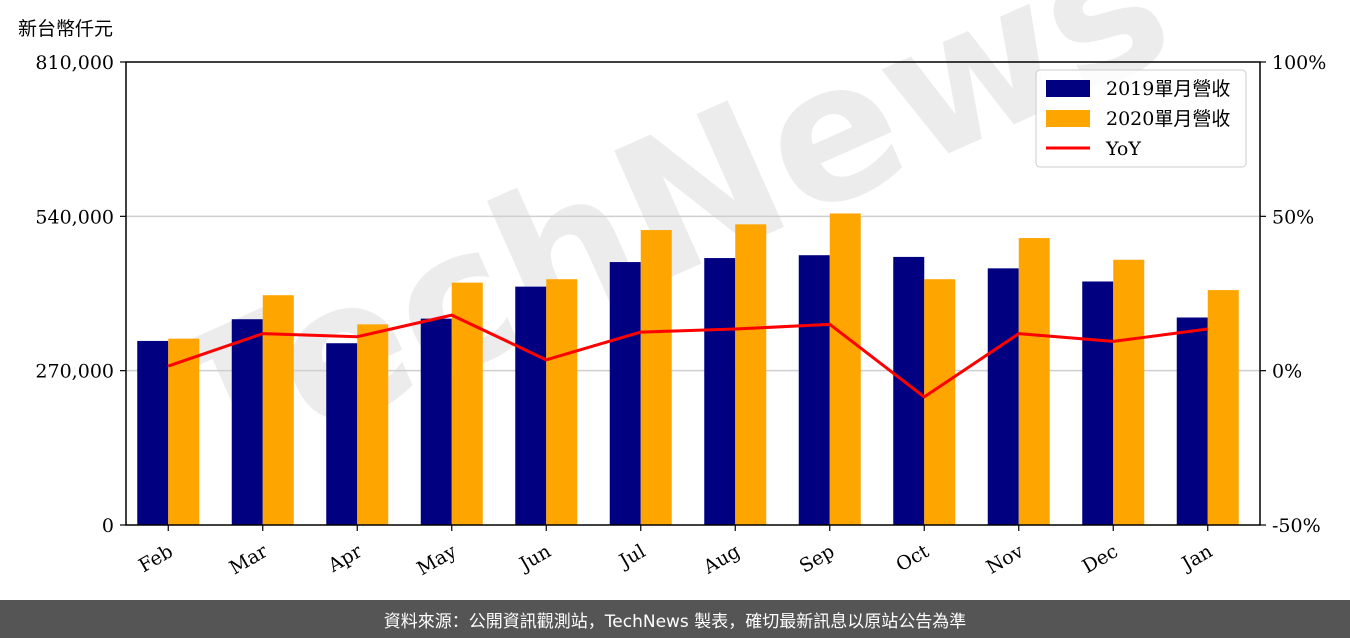 The height and width of the screenshot is (638, 1350). Describe the element at coordinates (156, 558) in the screenshot. I see `x-tick-label-feb: Feb` at that location.